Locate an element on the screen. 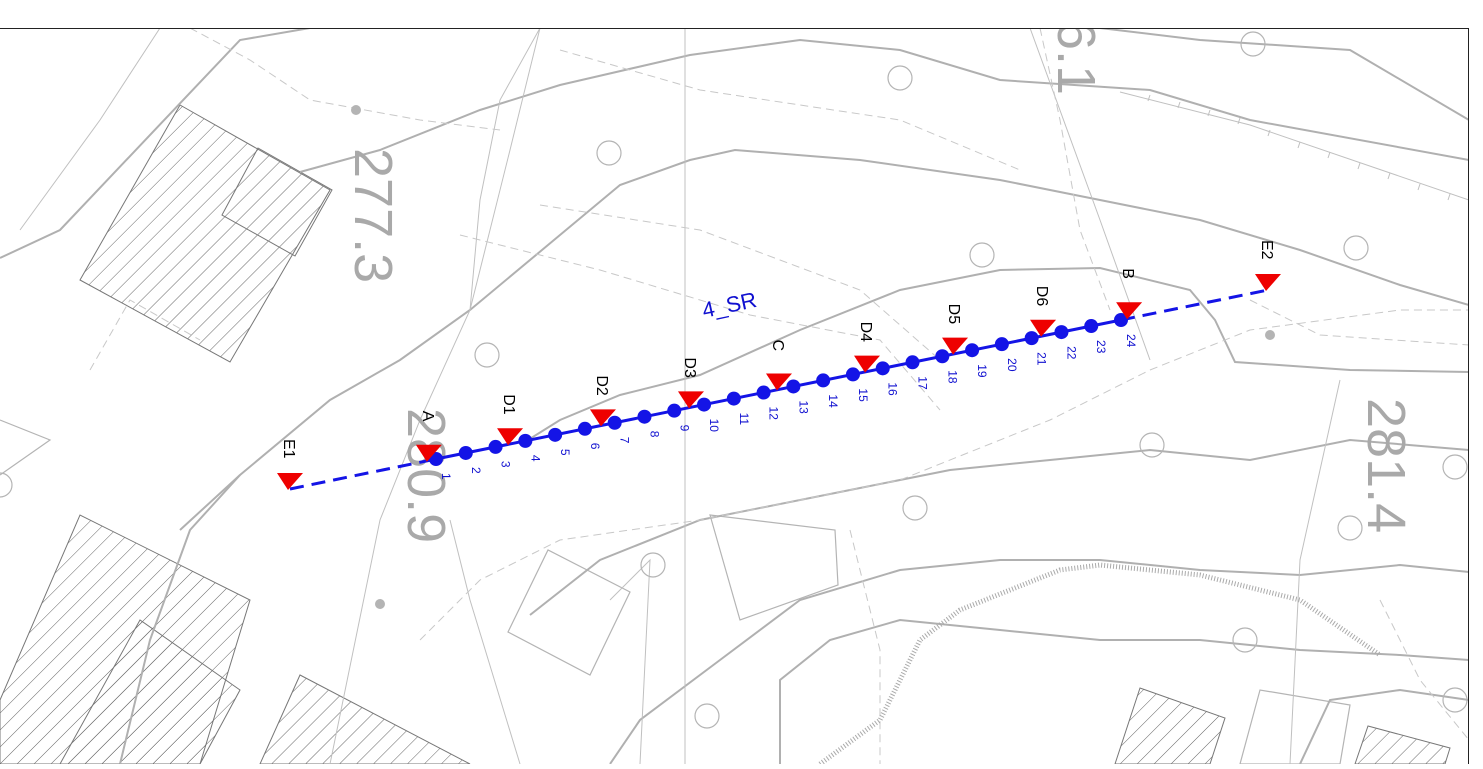 This screenshot has height=769, width=1483. embankment is located at coordinates (1100, 663).